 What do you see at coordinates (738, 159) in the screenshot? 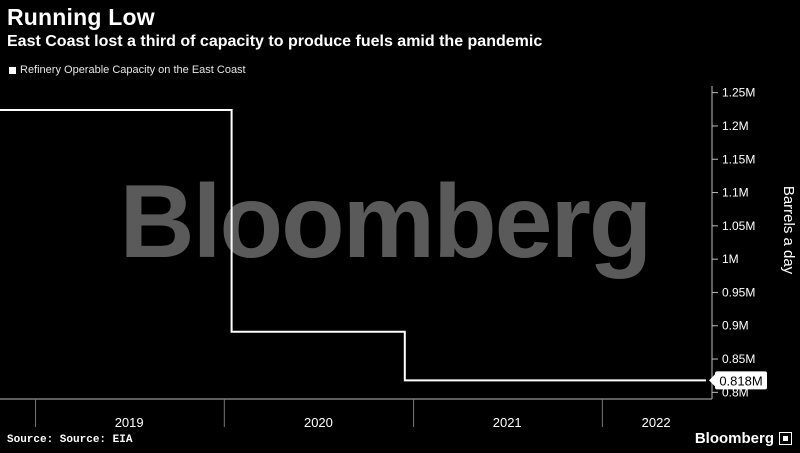
I see `y-tick-label: 1.15M` at bounding box center [738, 159].